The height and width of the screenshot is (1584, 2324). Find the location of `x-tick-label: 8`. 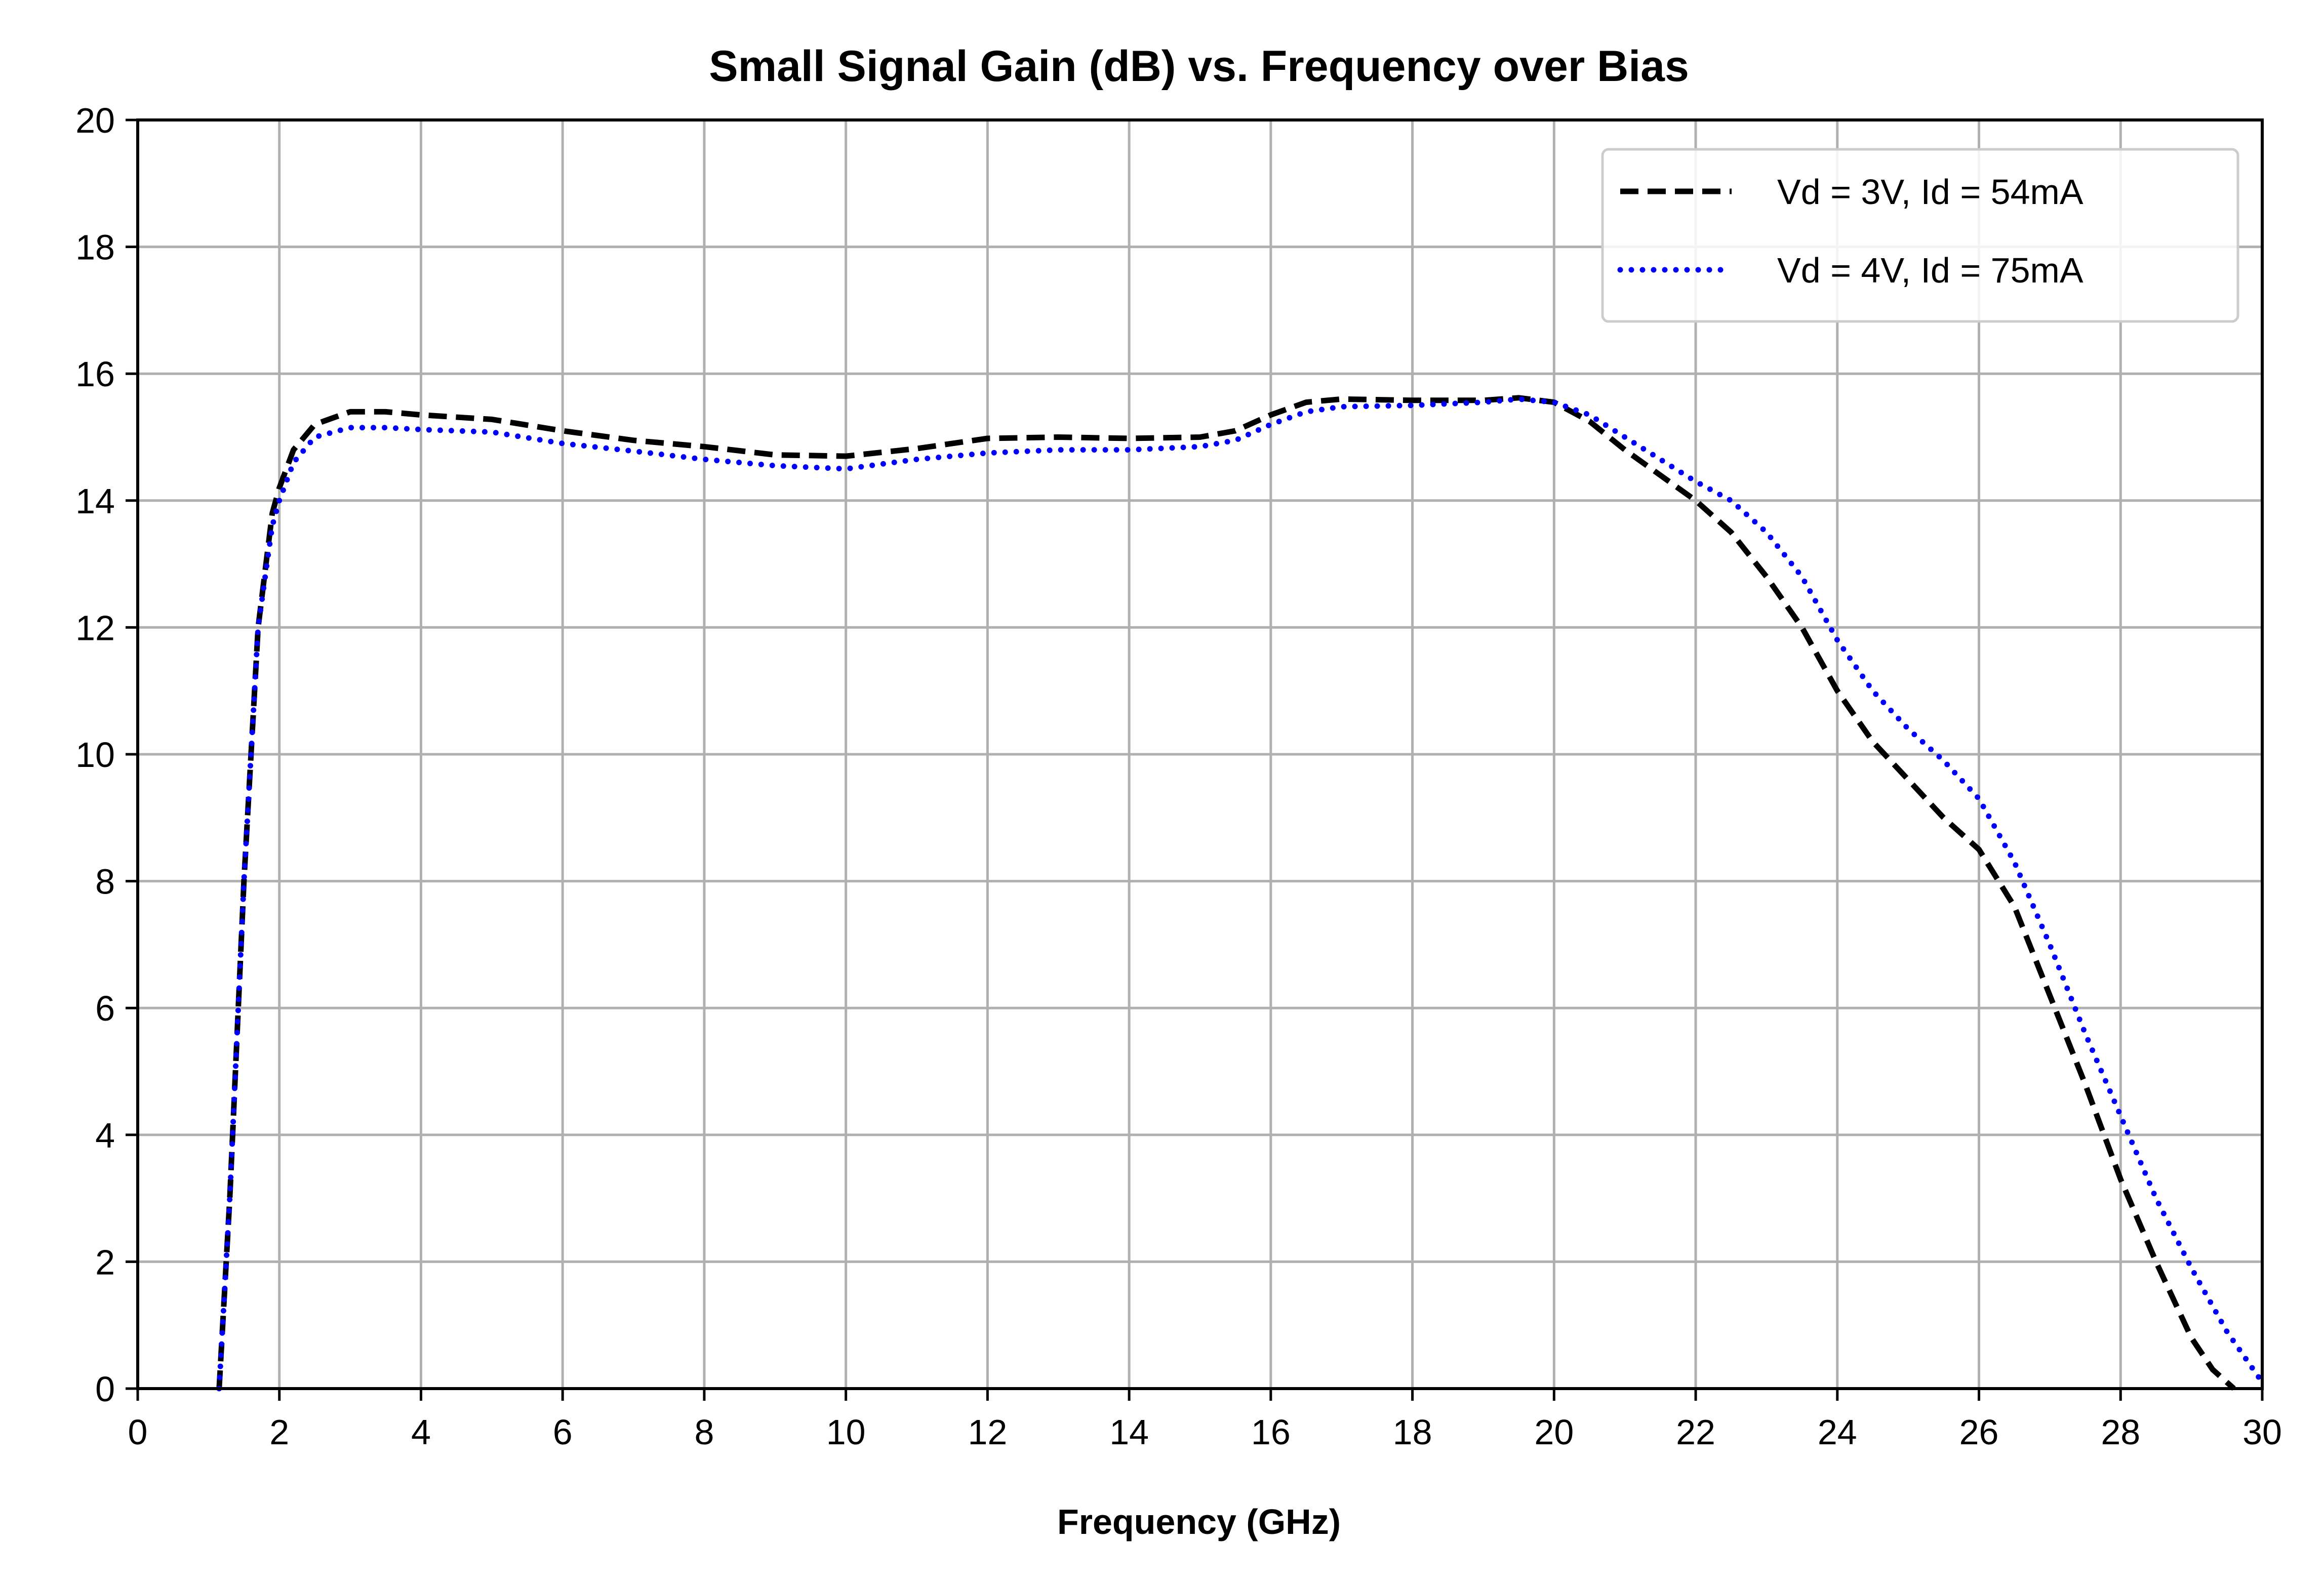

x-tick-label: 8 is located at coordinates (704, 1432).